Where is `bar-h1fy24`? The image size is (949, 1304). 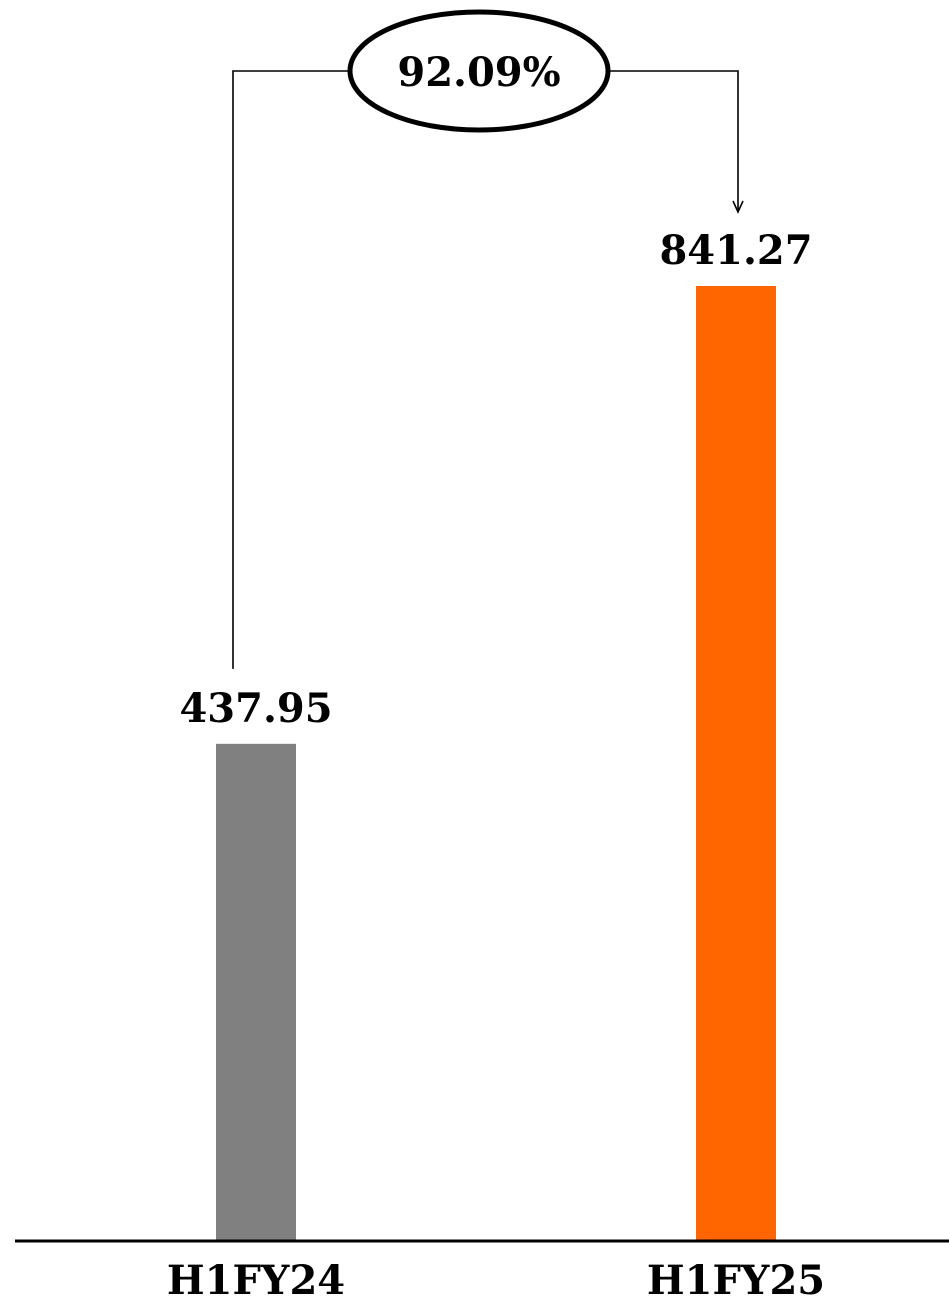
bar-h1fy24 is located at coordinates (256, 992).